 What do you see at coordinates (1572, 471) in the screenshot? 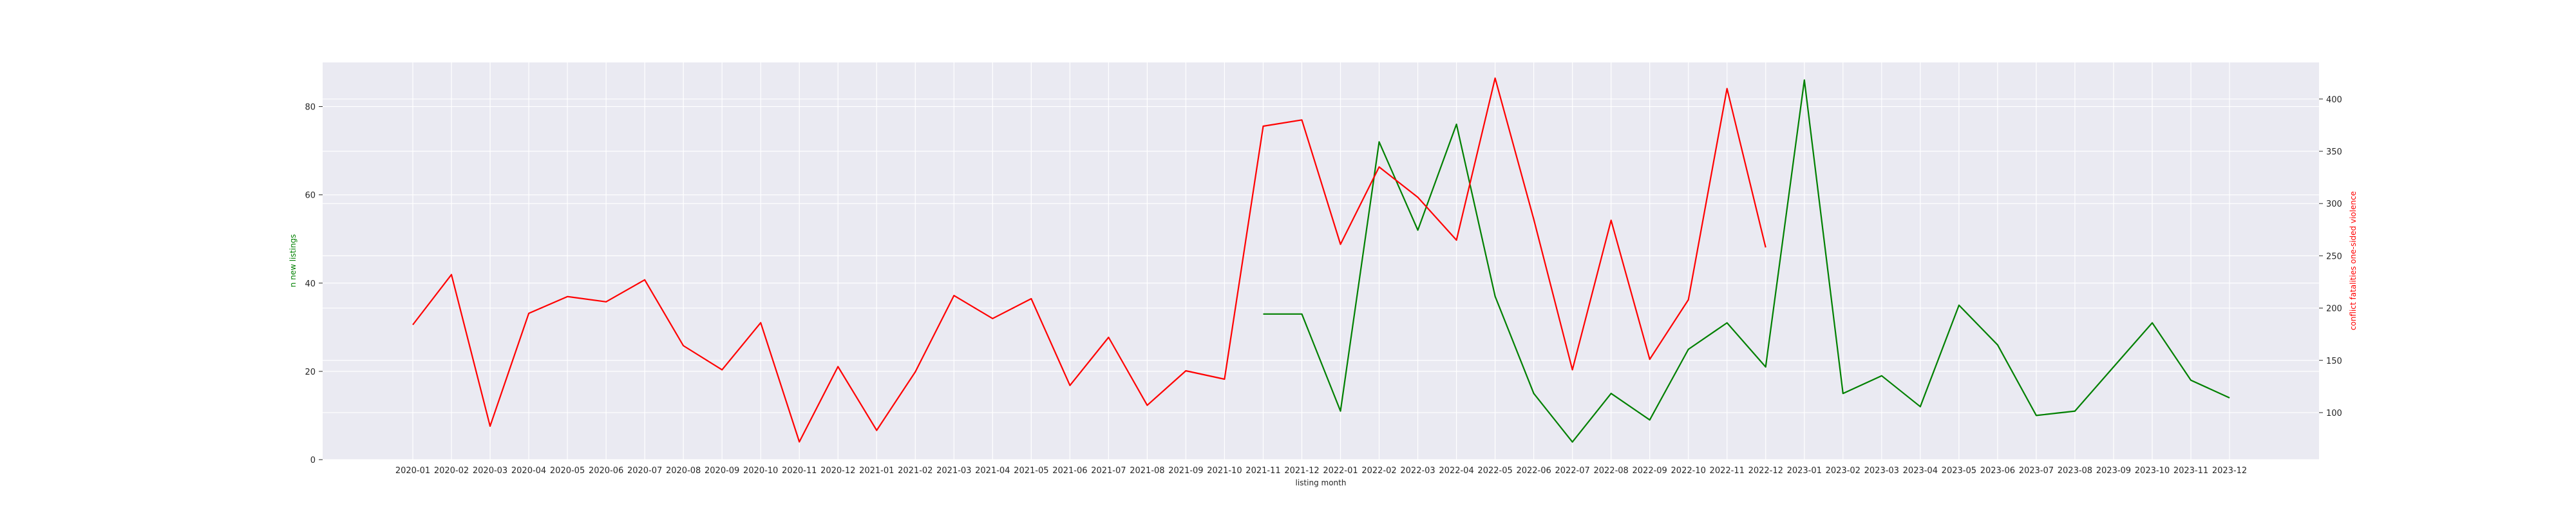
I see `x-tick-label: 2022-07` at bounding box center [1572, 471].